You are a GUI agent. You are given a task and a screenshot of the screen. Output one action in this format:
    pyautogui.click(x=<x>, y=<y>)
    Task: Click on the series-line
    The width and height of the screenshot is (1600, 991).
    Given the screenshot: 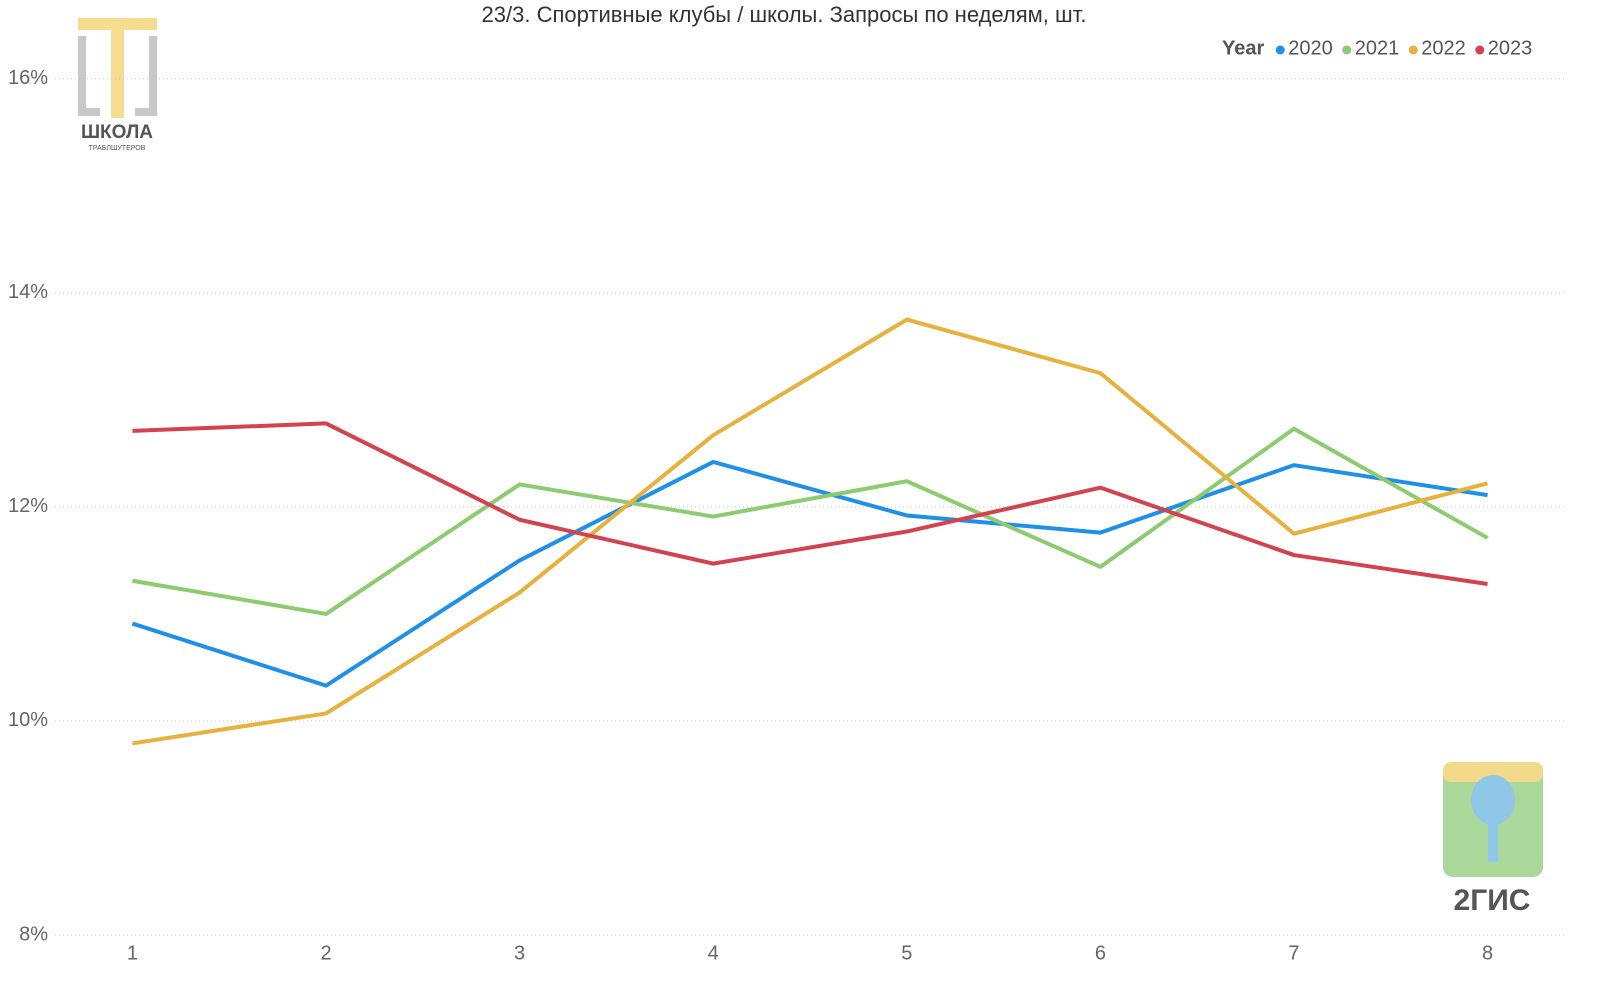 What is the action you would take?
    pyautogui.click(x=810, y=503)
    